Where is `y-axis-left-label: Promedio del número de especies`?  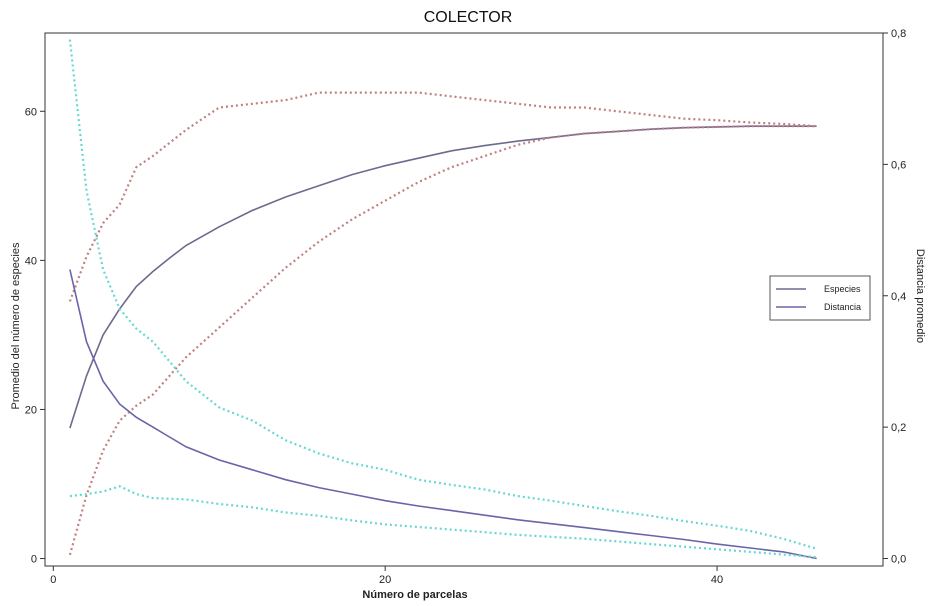
y-axis-left-label: Promedio del número de especies is located at coordinates (16, 325).